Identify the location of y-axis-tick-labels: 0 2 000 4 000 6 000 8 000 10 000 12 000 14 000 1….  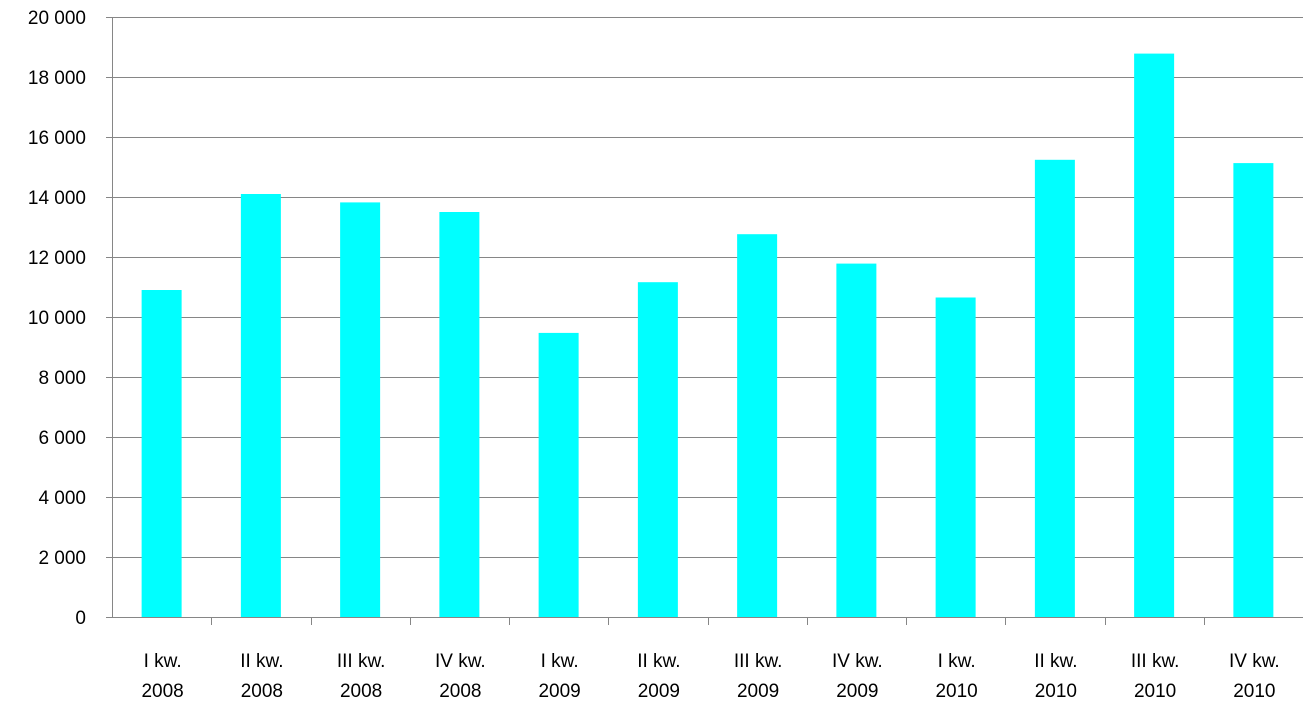
(57, 318).